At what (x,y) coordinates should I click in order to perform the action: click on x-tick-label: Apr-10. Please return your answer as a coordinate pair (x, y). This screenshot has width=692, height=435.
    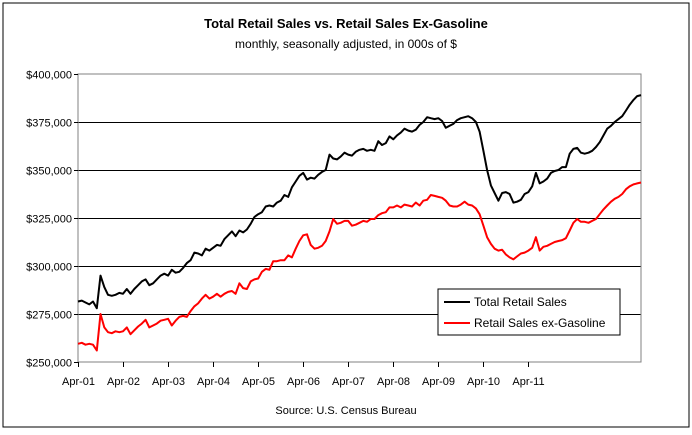
    Looking at the image, I should click on (483, 382).